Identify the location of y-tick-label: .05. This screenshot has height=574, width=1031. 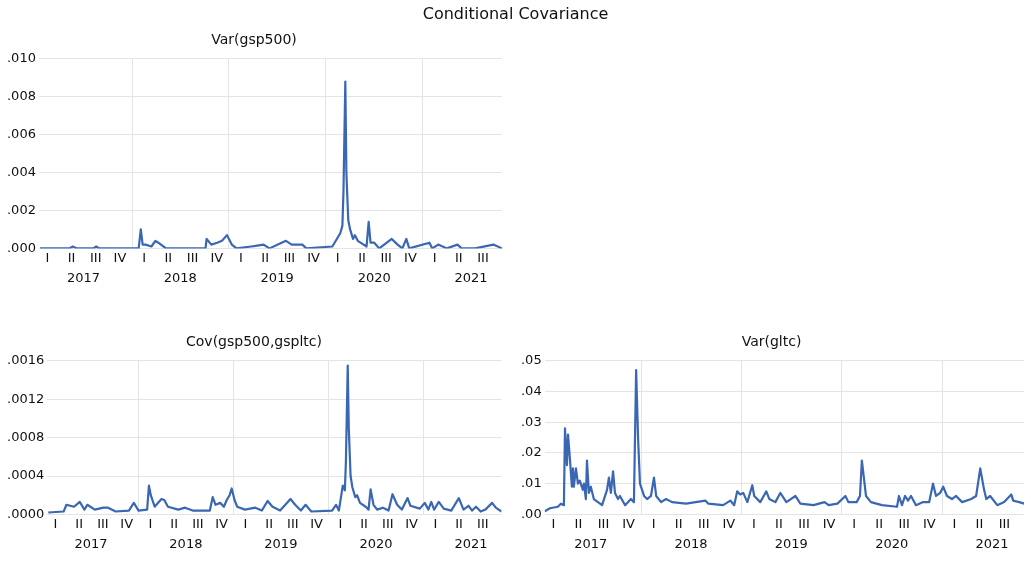
(531, 360).